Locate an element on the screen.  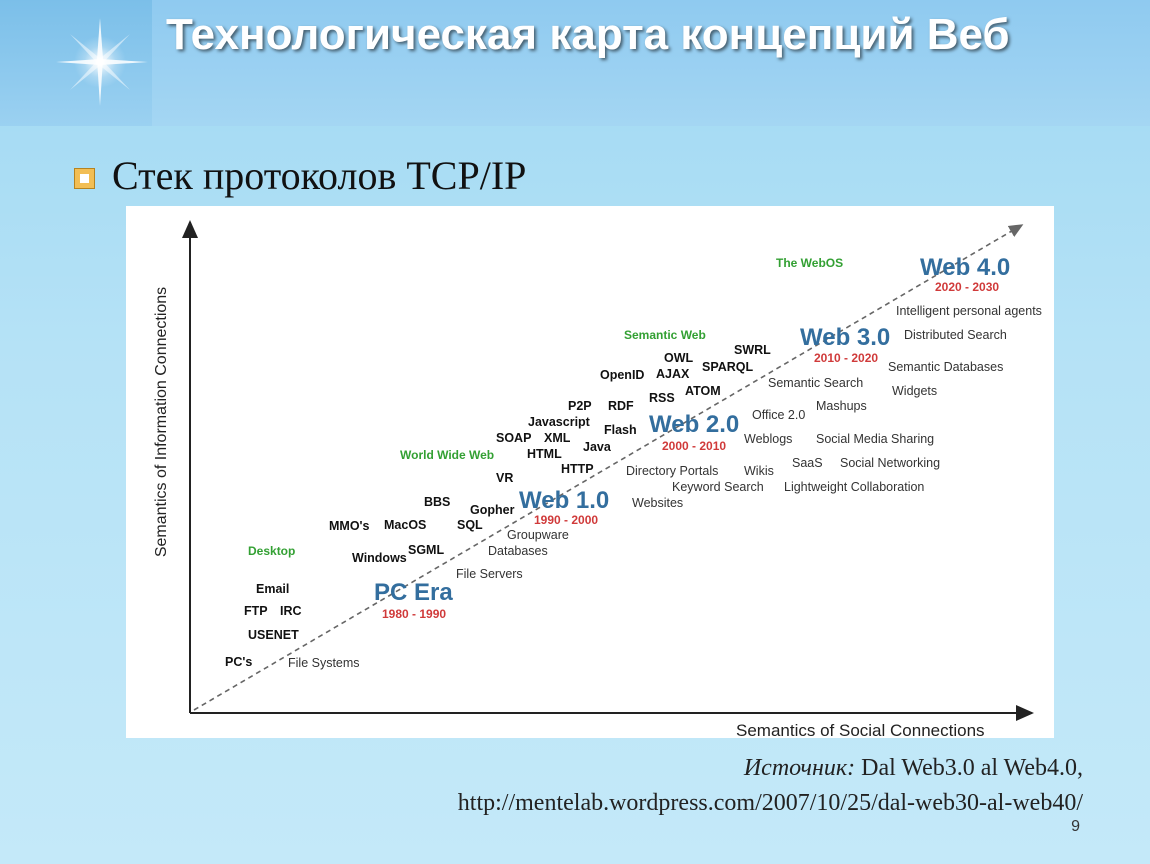
tech-item: HTML is located at coordinates (544, 454).